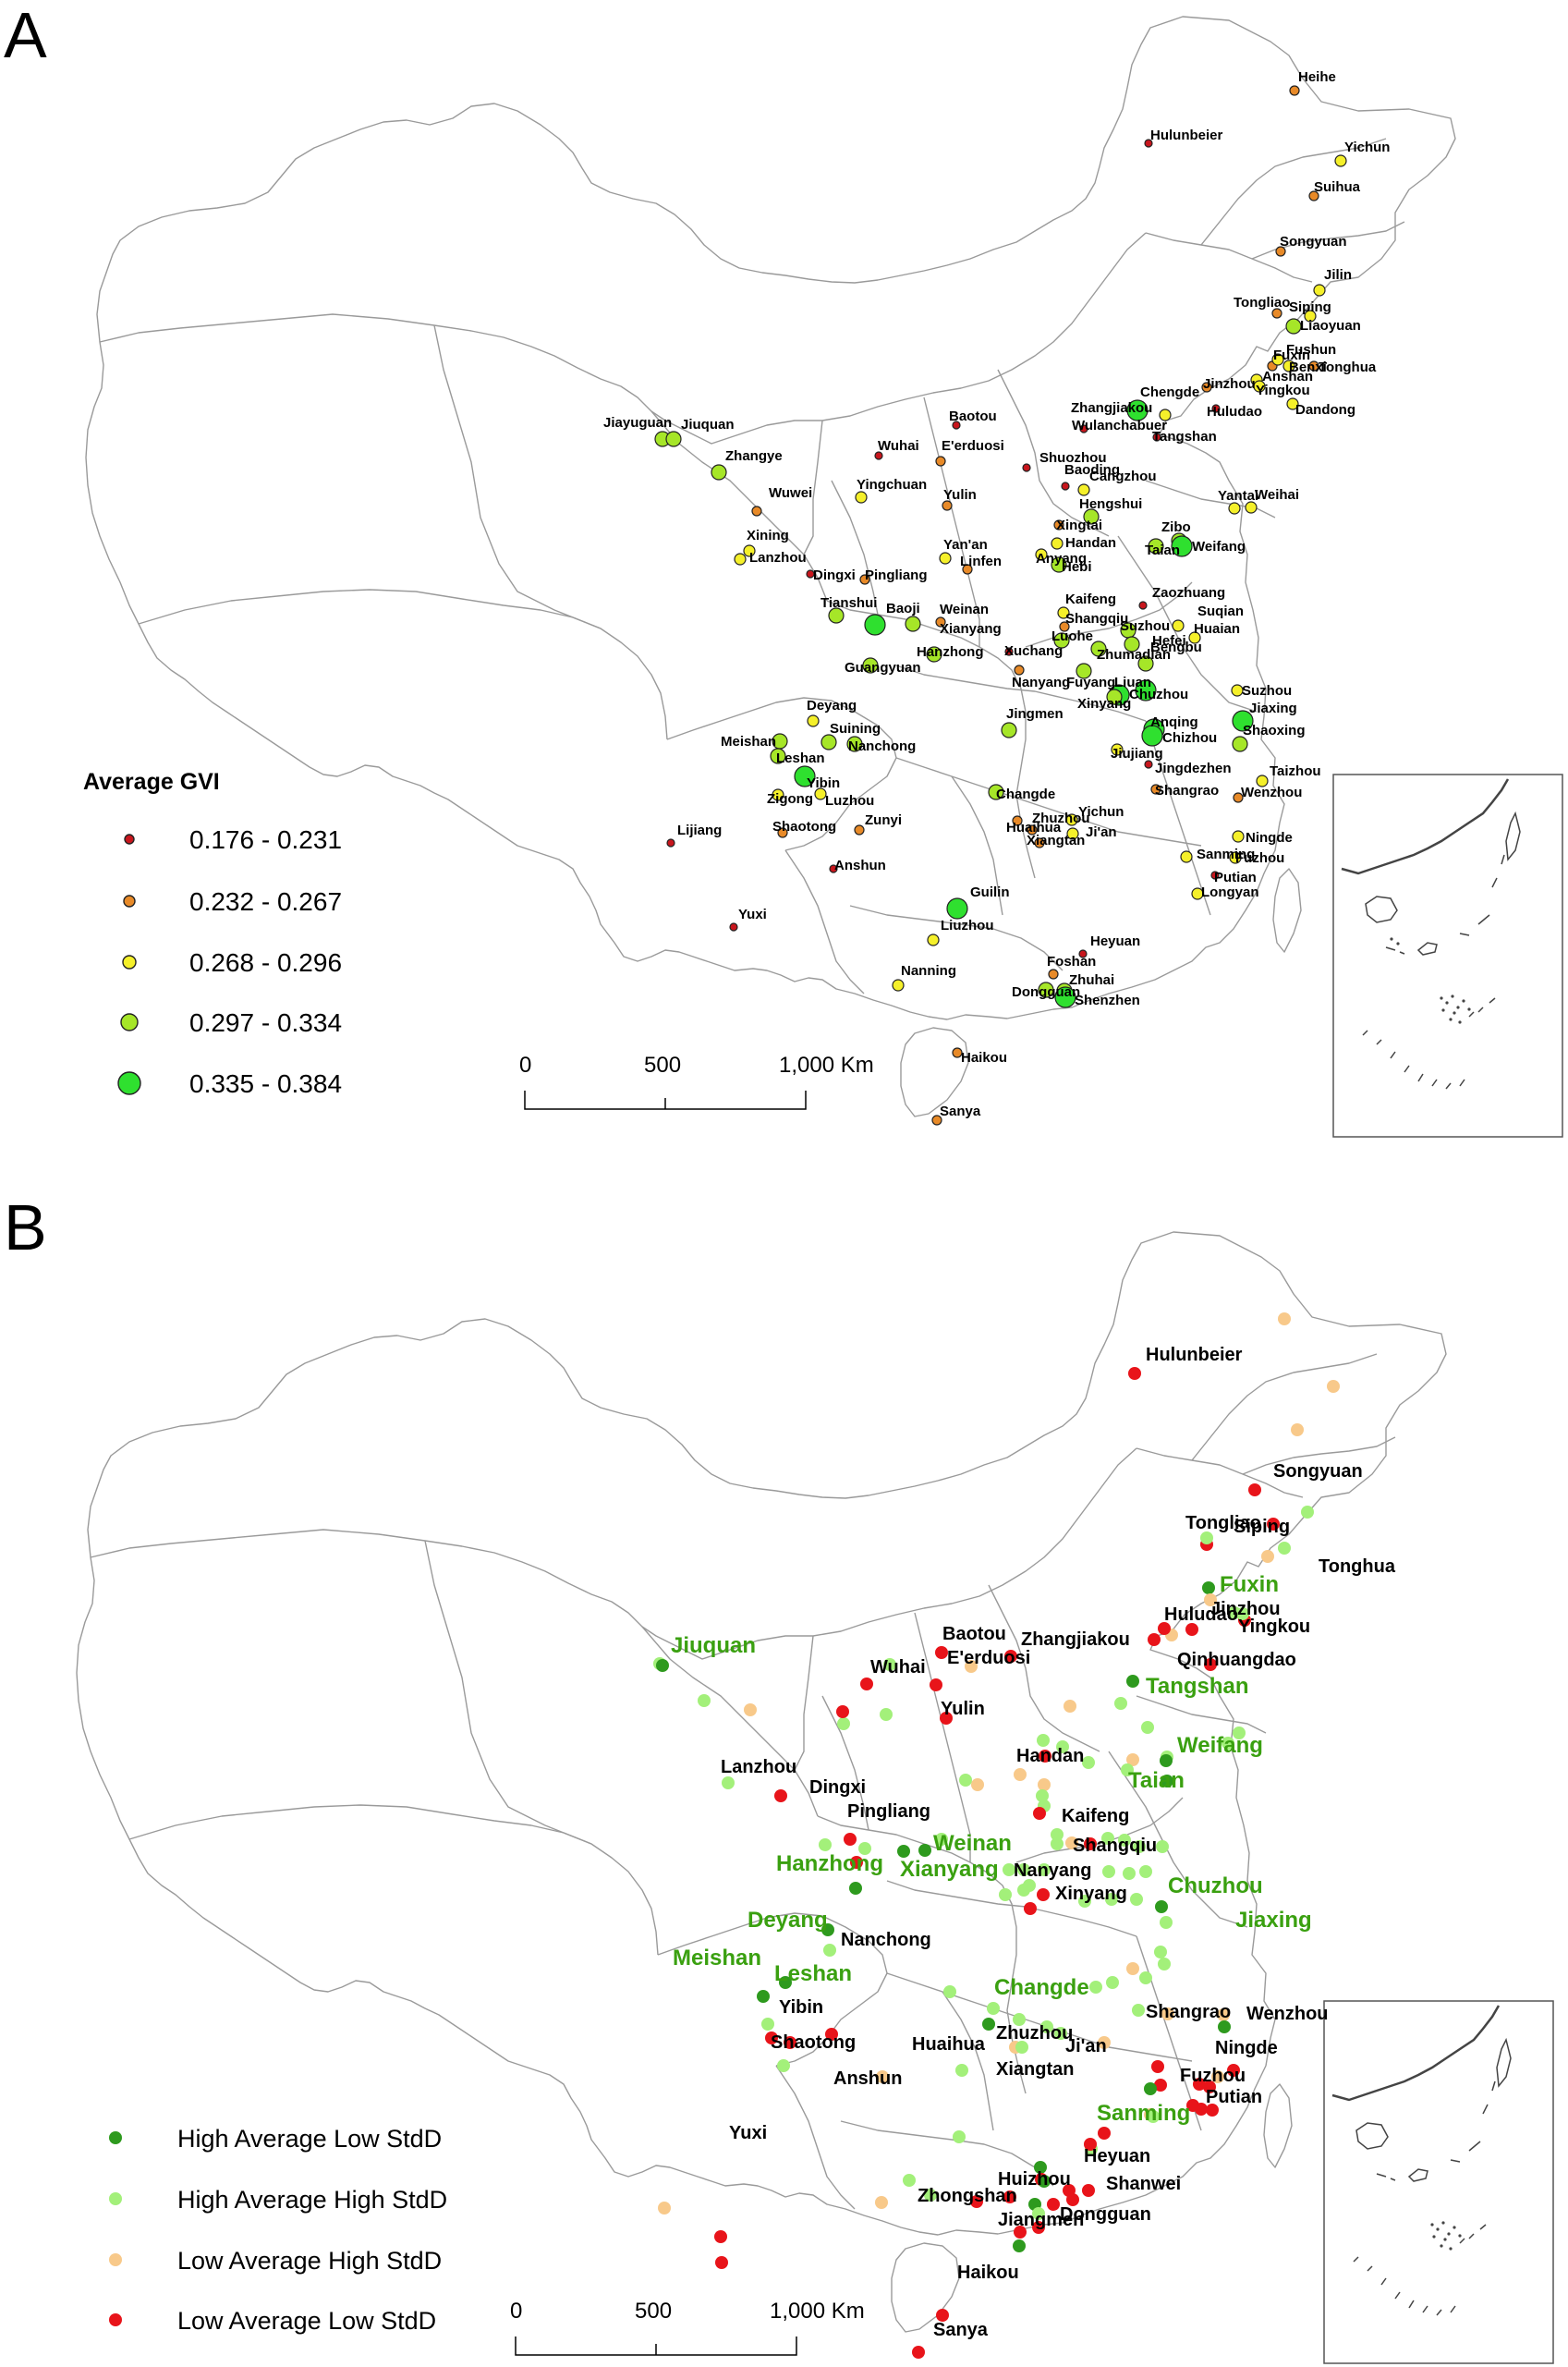  What do you see at coordinates (1219, 547) in the screenshot?
I see `city-label-weifang: Weifang` at bounding box center [1219, 547].